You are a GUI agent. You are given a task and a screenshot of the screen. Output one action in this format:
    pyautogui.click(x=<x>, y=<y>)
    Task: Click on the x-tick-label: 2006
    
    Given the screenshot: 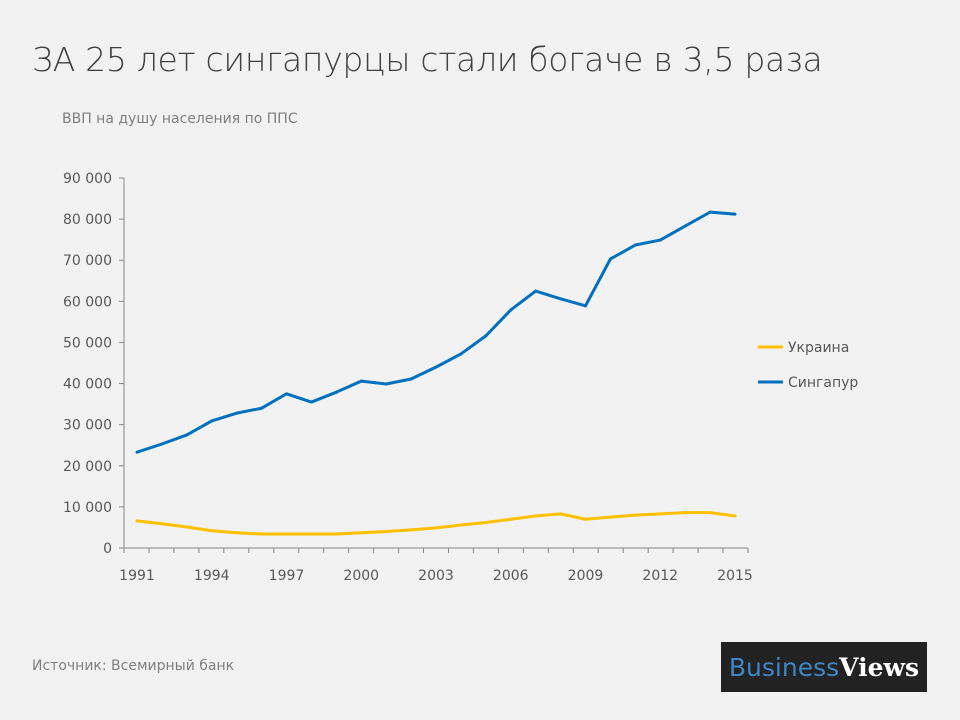 What is the action you would take?
    pyautogui.click(x=511, y=576)
    